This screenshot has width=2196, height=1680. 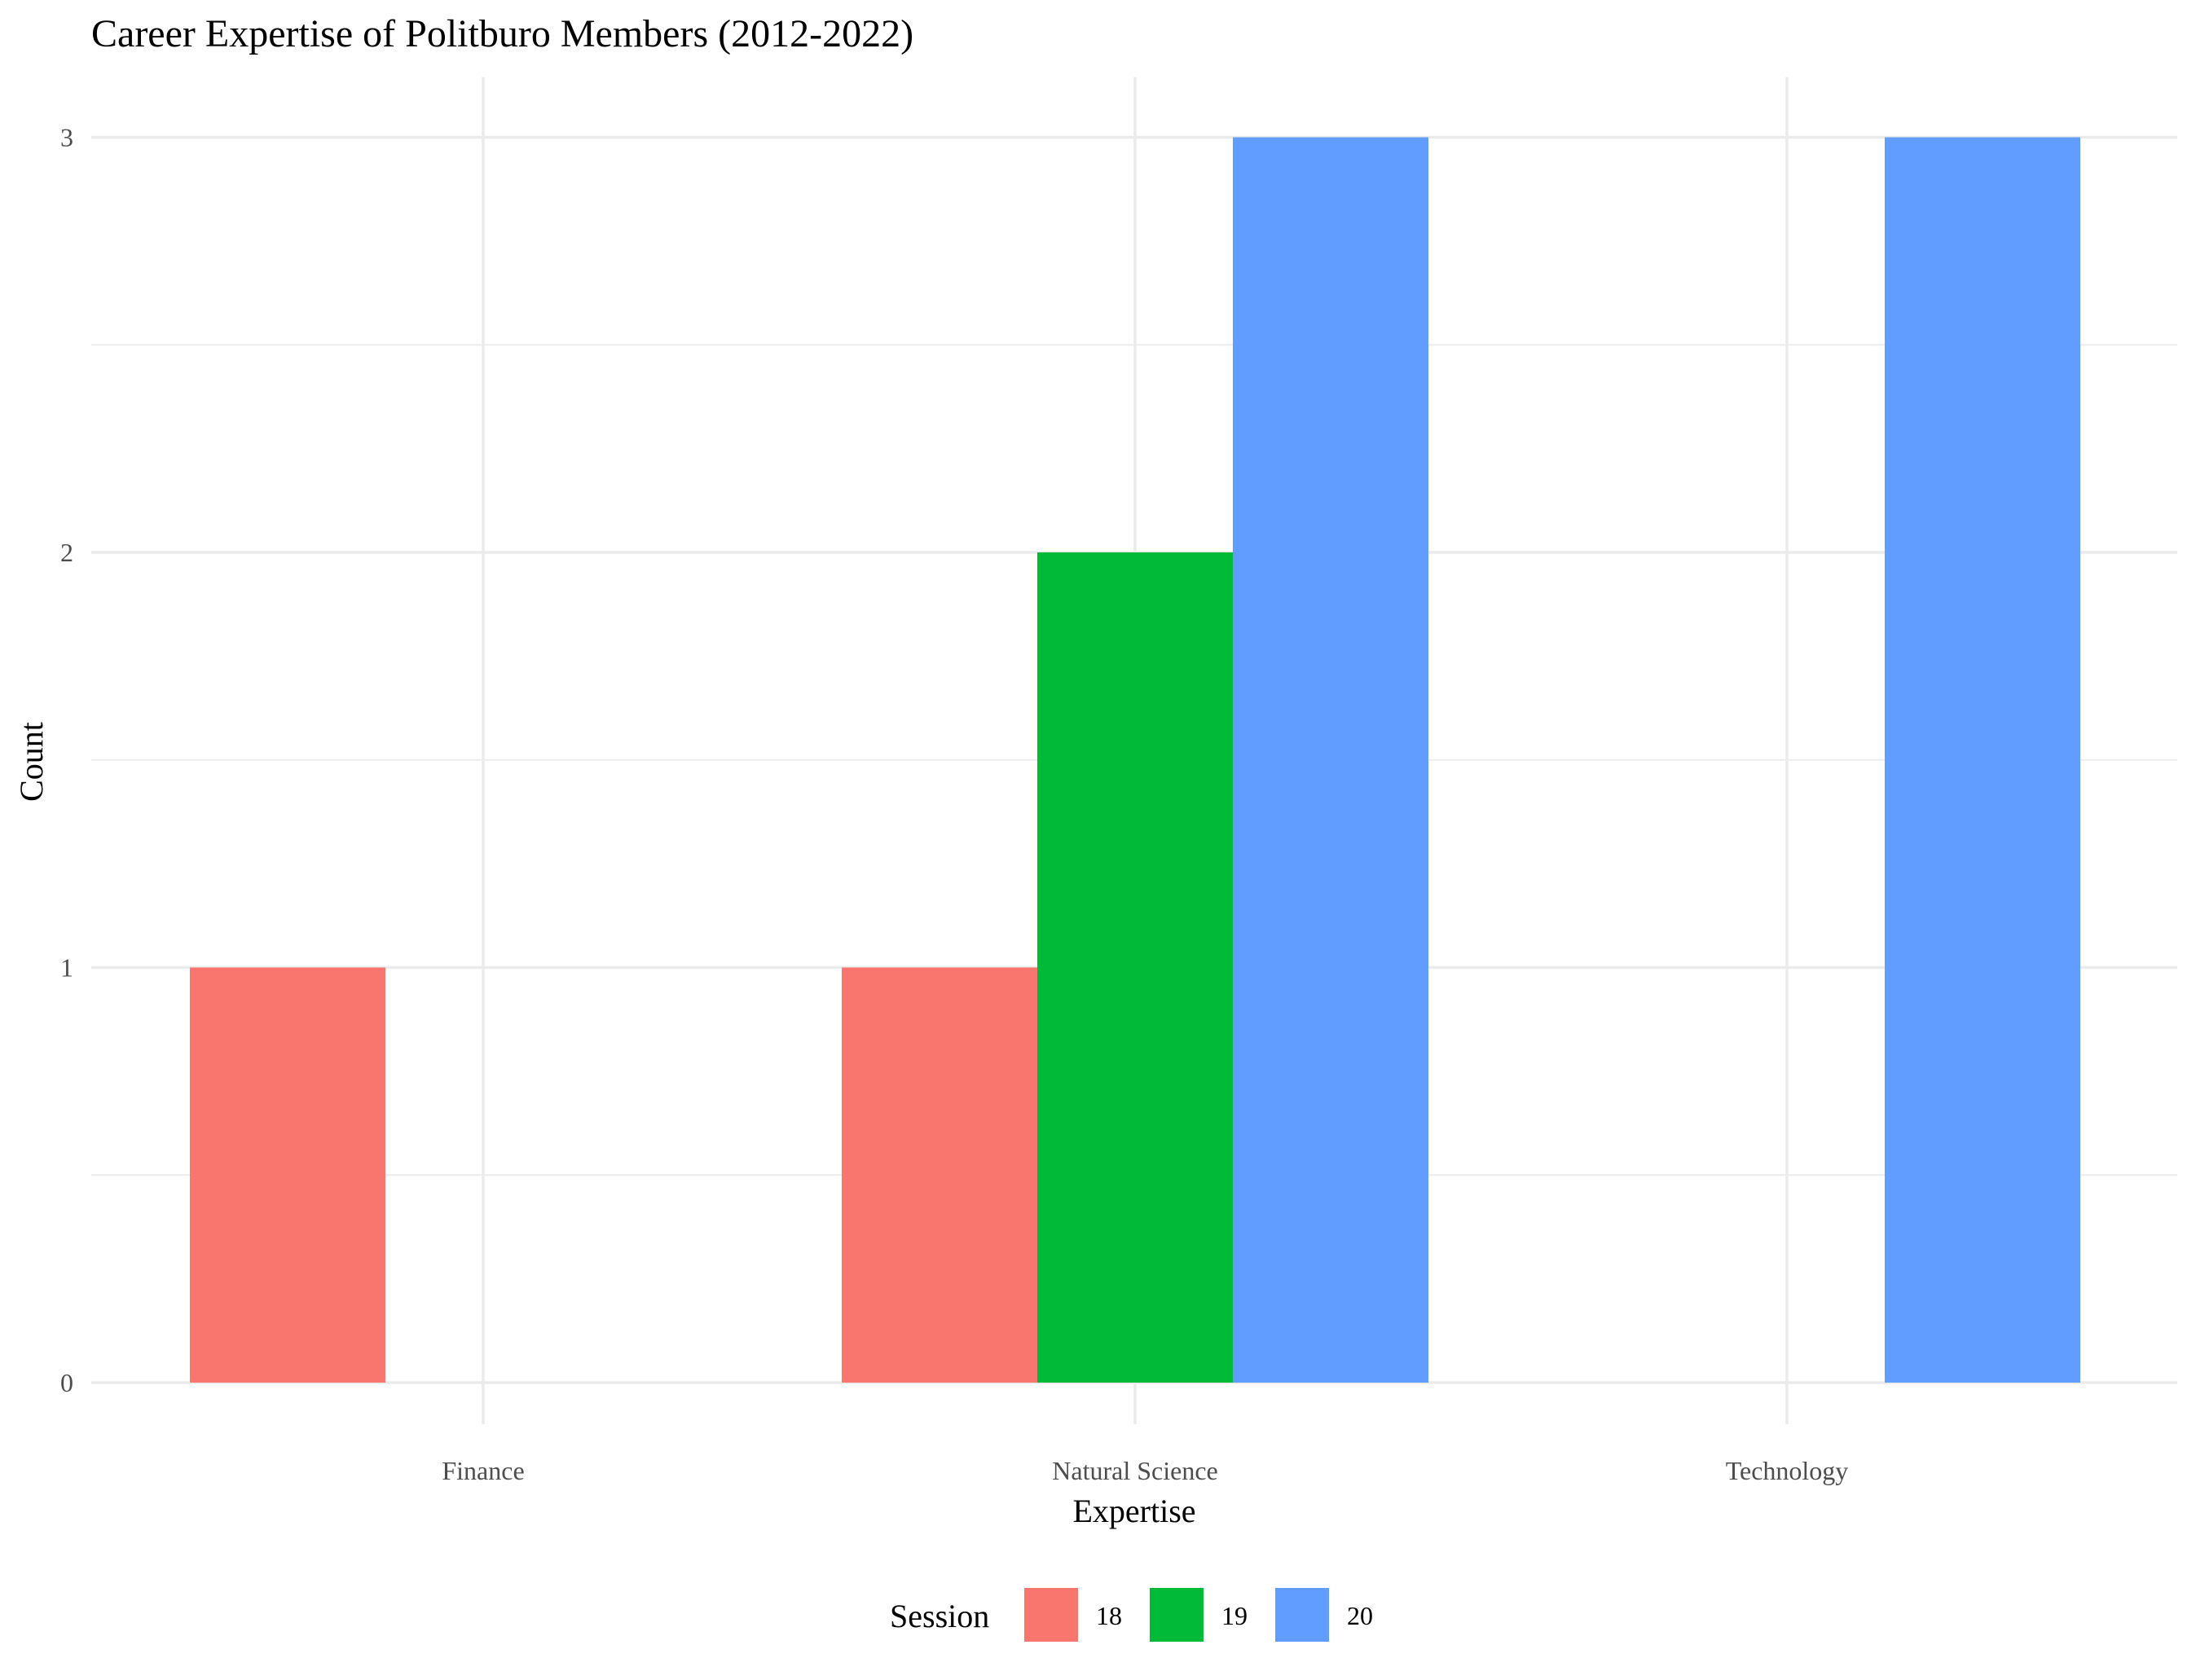 What do you see at coordinates (1234, 1616) in the screenshot?
I see `legend-label: 19` at bounding box center [1234, 1616].